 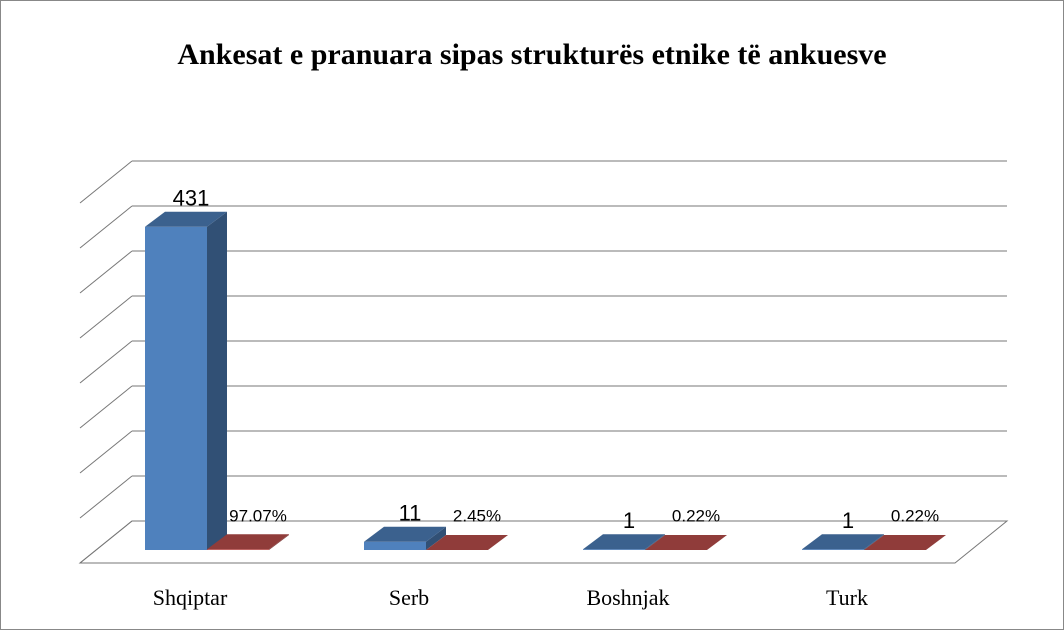 What do you see at coordinates (477, 515) in the screenshot?
I see `data-label: 2.45%` at bounding box center [477, 515].